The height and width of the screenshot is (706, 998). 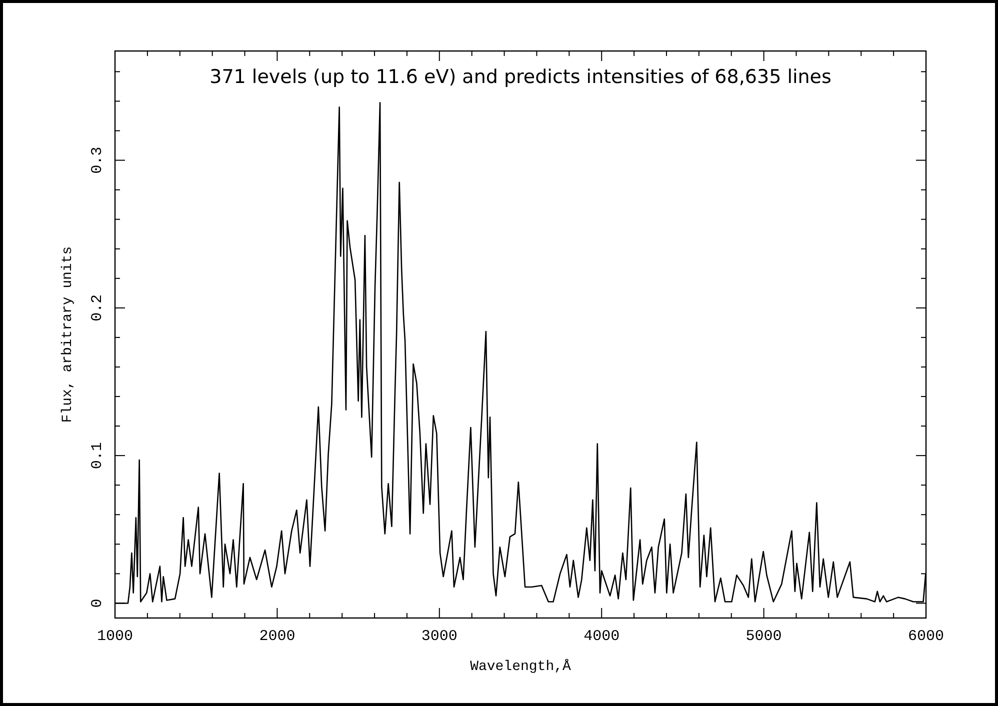 I want to click on x-tick-label: 4000, so click(x=602, y=636).